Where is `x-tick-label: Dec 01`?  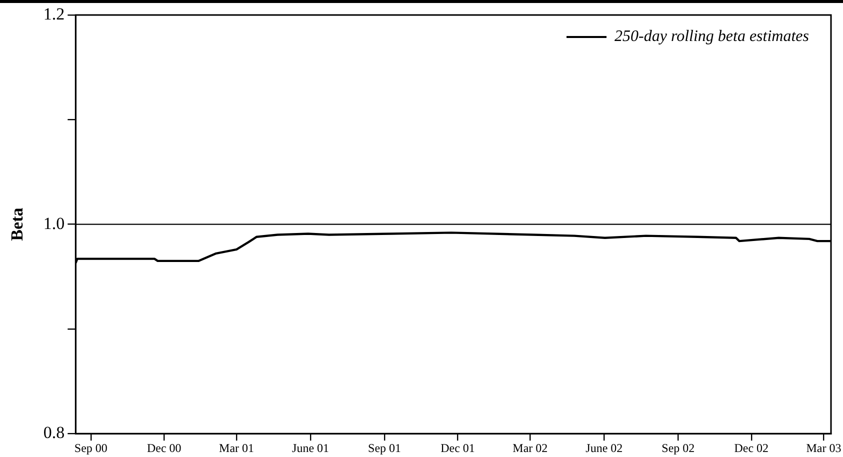
x-tick-label: Dec 01 is located at coordinates (457, 447).